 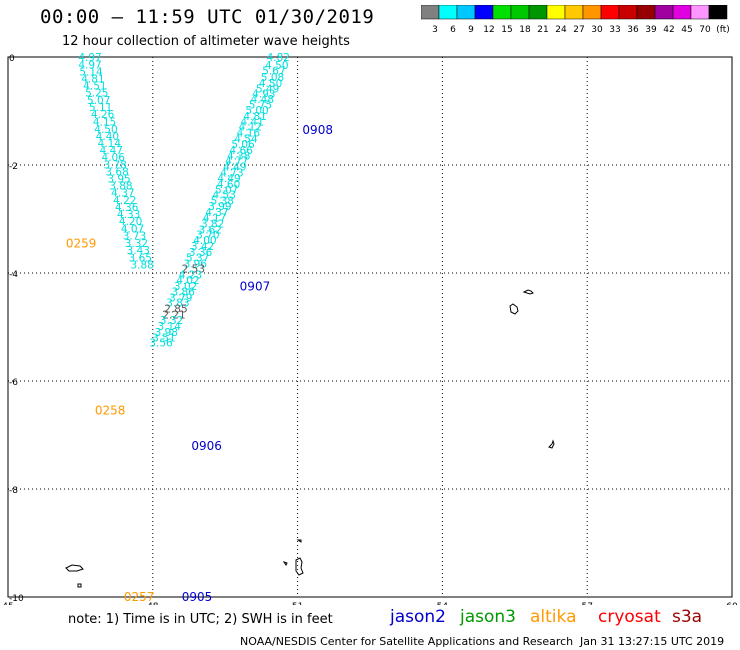 I want to click on x-tick-label: 54, so click(x=443, y=603).